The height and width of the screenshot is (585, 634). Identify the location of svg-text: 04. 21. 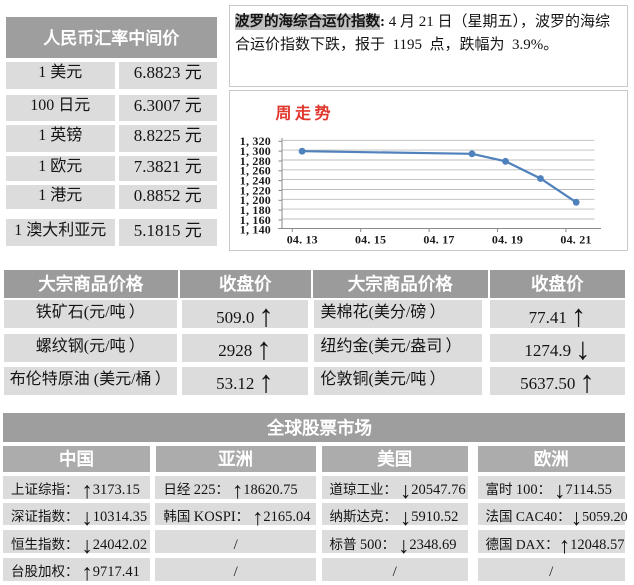
(575, 240).